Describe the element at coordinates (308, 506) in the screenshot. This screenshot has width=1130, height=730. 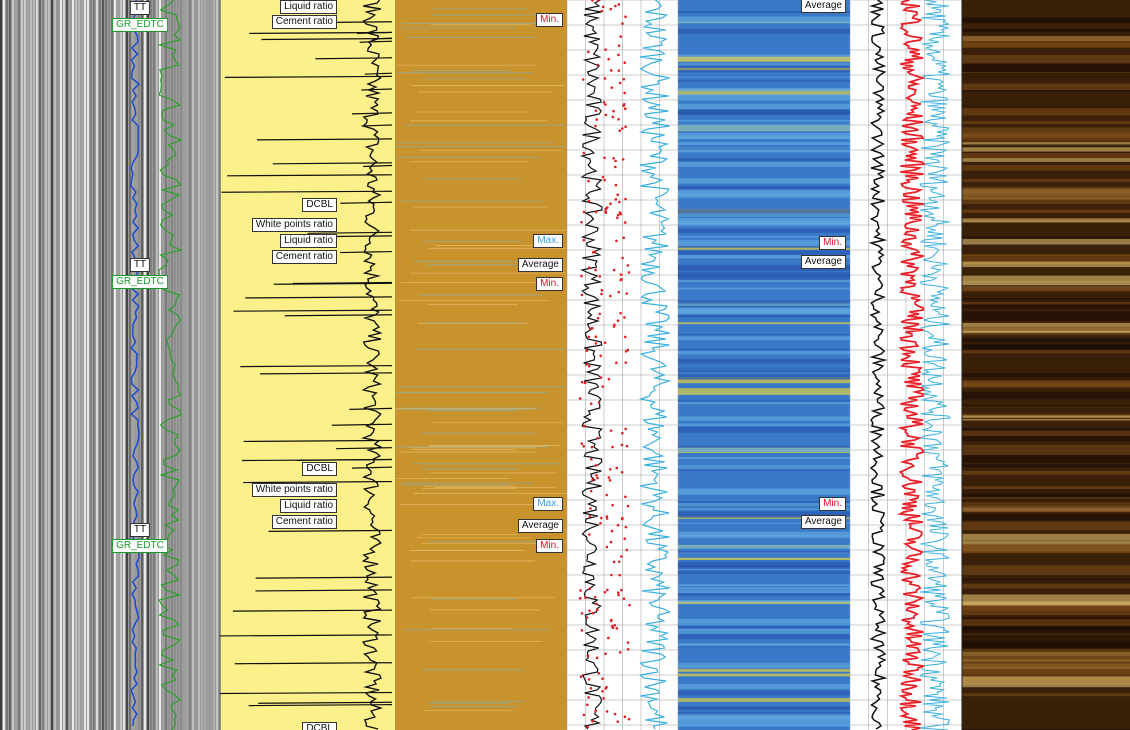
I see `label: Liquid ratio` at that location.